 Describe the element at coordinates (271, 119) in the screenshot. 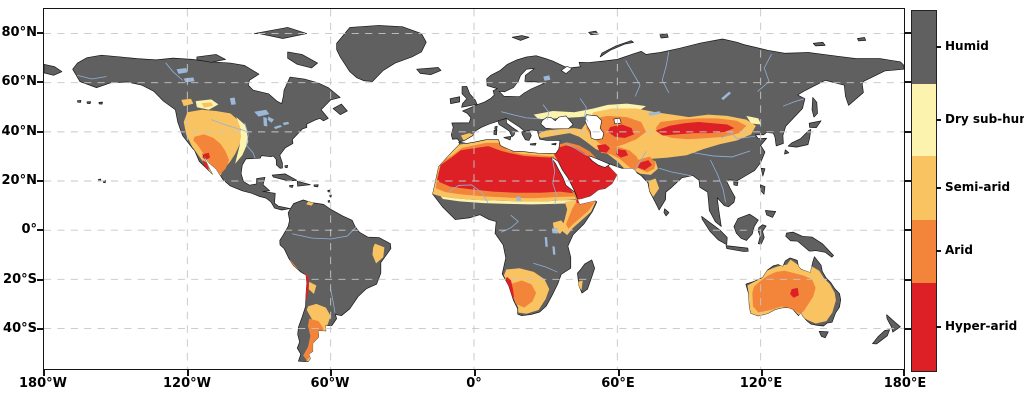

I see `lake-huron` at that location.